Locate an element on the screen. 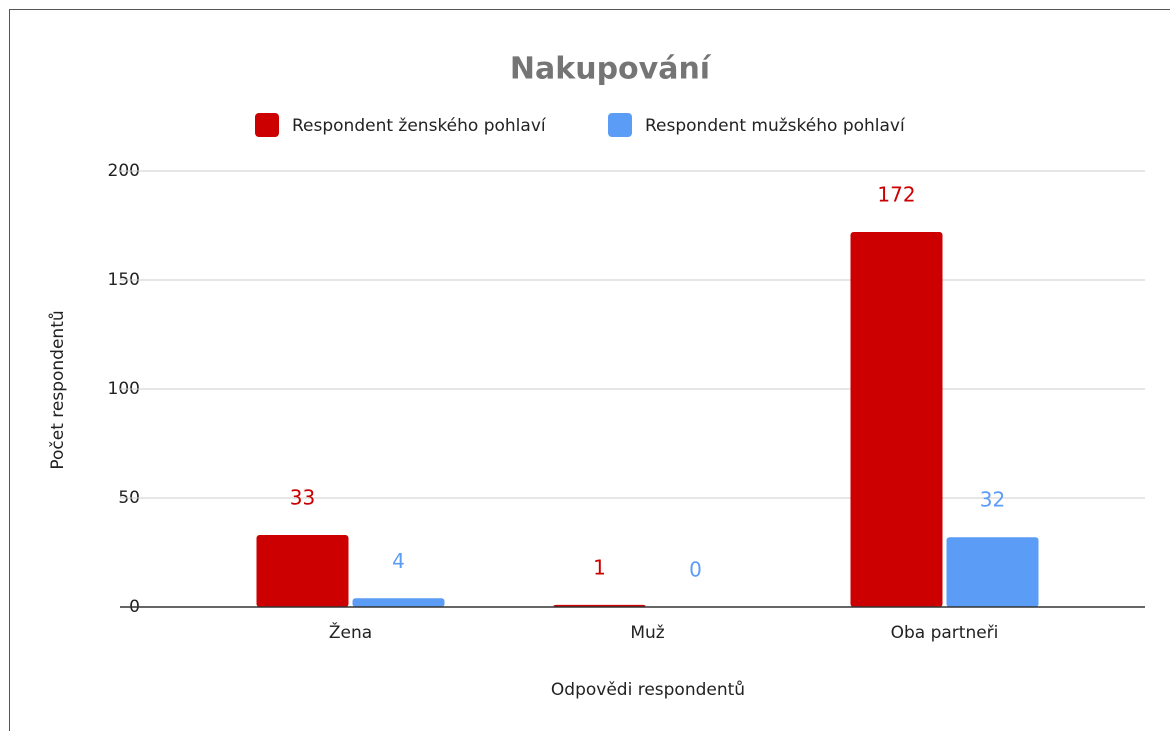 The image size is (1170, 731). data-label: 172 is located at coordinates (896, 195).